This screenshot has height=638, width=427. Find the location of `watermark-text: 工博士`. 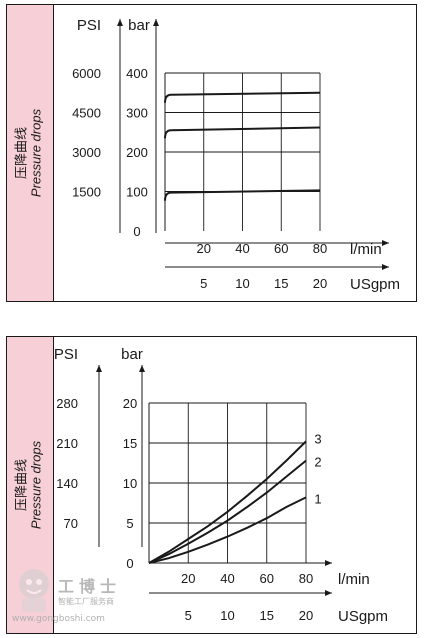

watermark-text: 工博士 is located at coordinates (90, 586).